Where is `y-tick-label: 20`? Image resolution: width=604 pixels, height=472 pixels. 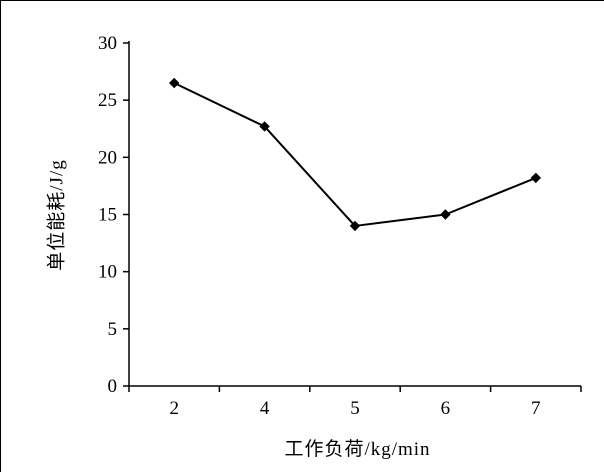
y-tick-label: 20 is located at coordinates (107, 157).